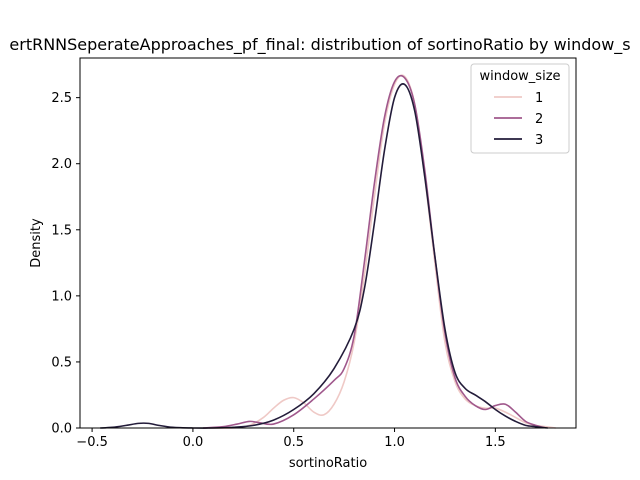 Image resolution: width=640 pixels, height=480 pixels. I want to click on y-tick-label: 2.0, so click(61, 164).